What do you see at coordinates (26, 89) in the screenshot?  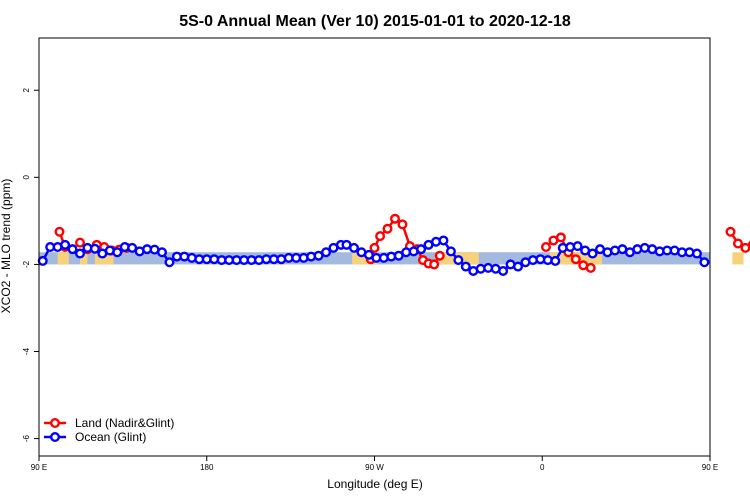 I see `y-tick-label: 2` at bounding box center [26, 89].